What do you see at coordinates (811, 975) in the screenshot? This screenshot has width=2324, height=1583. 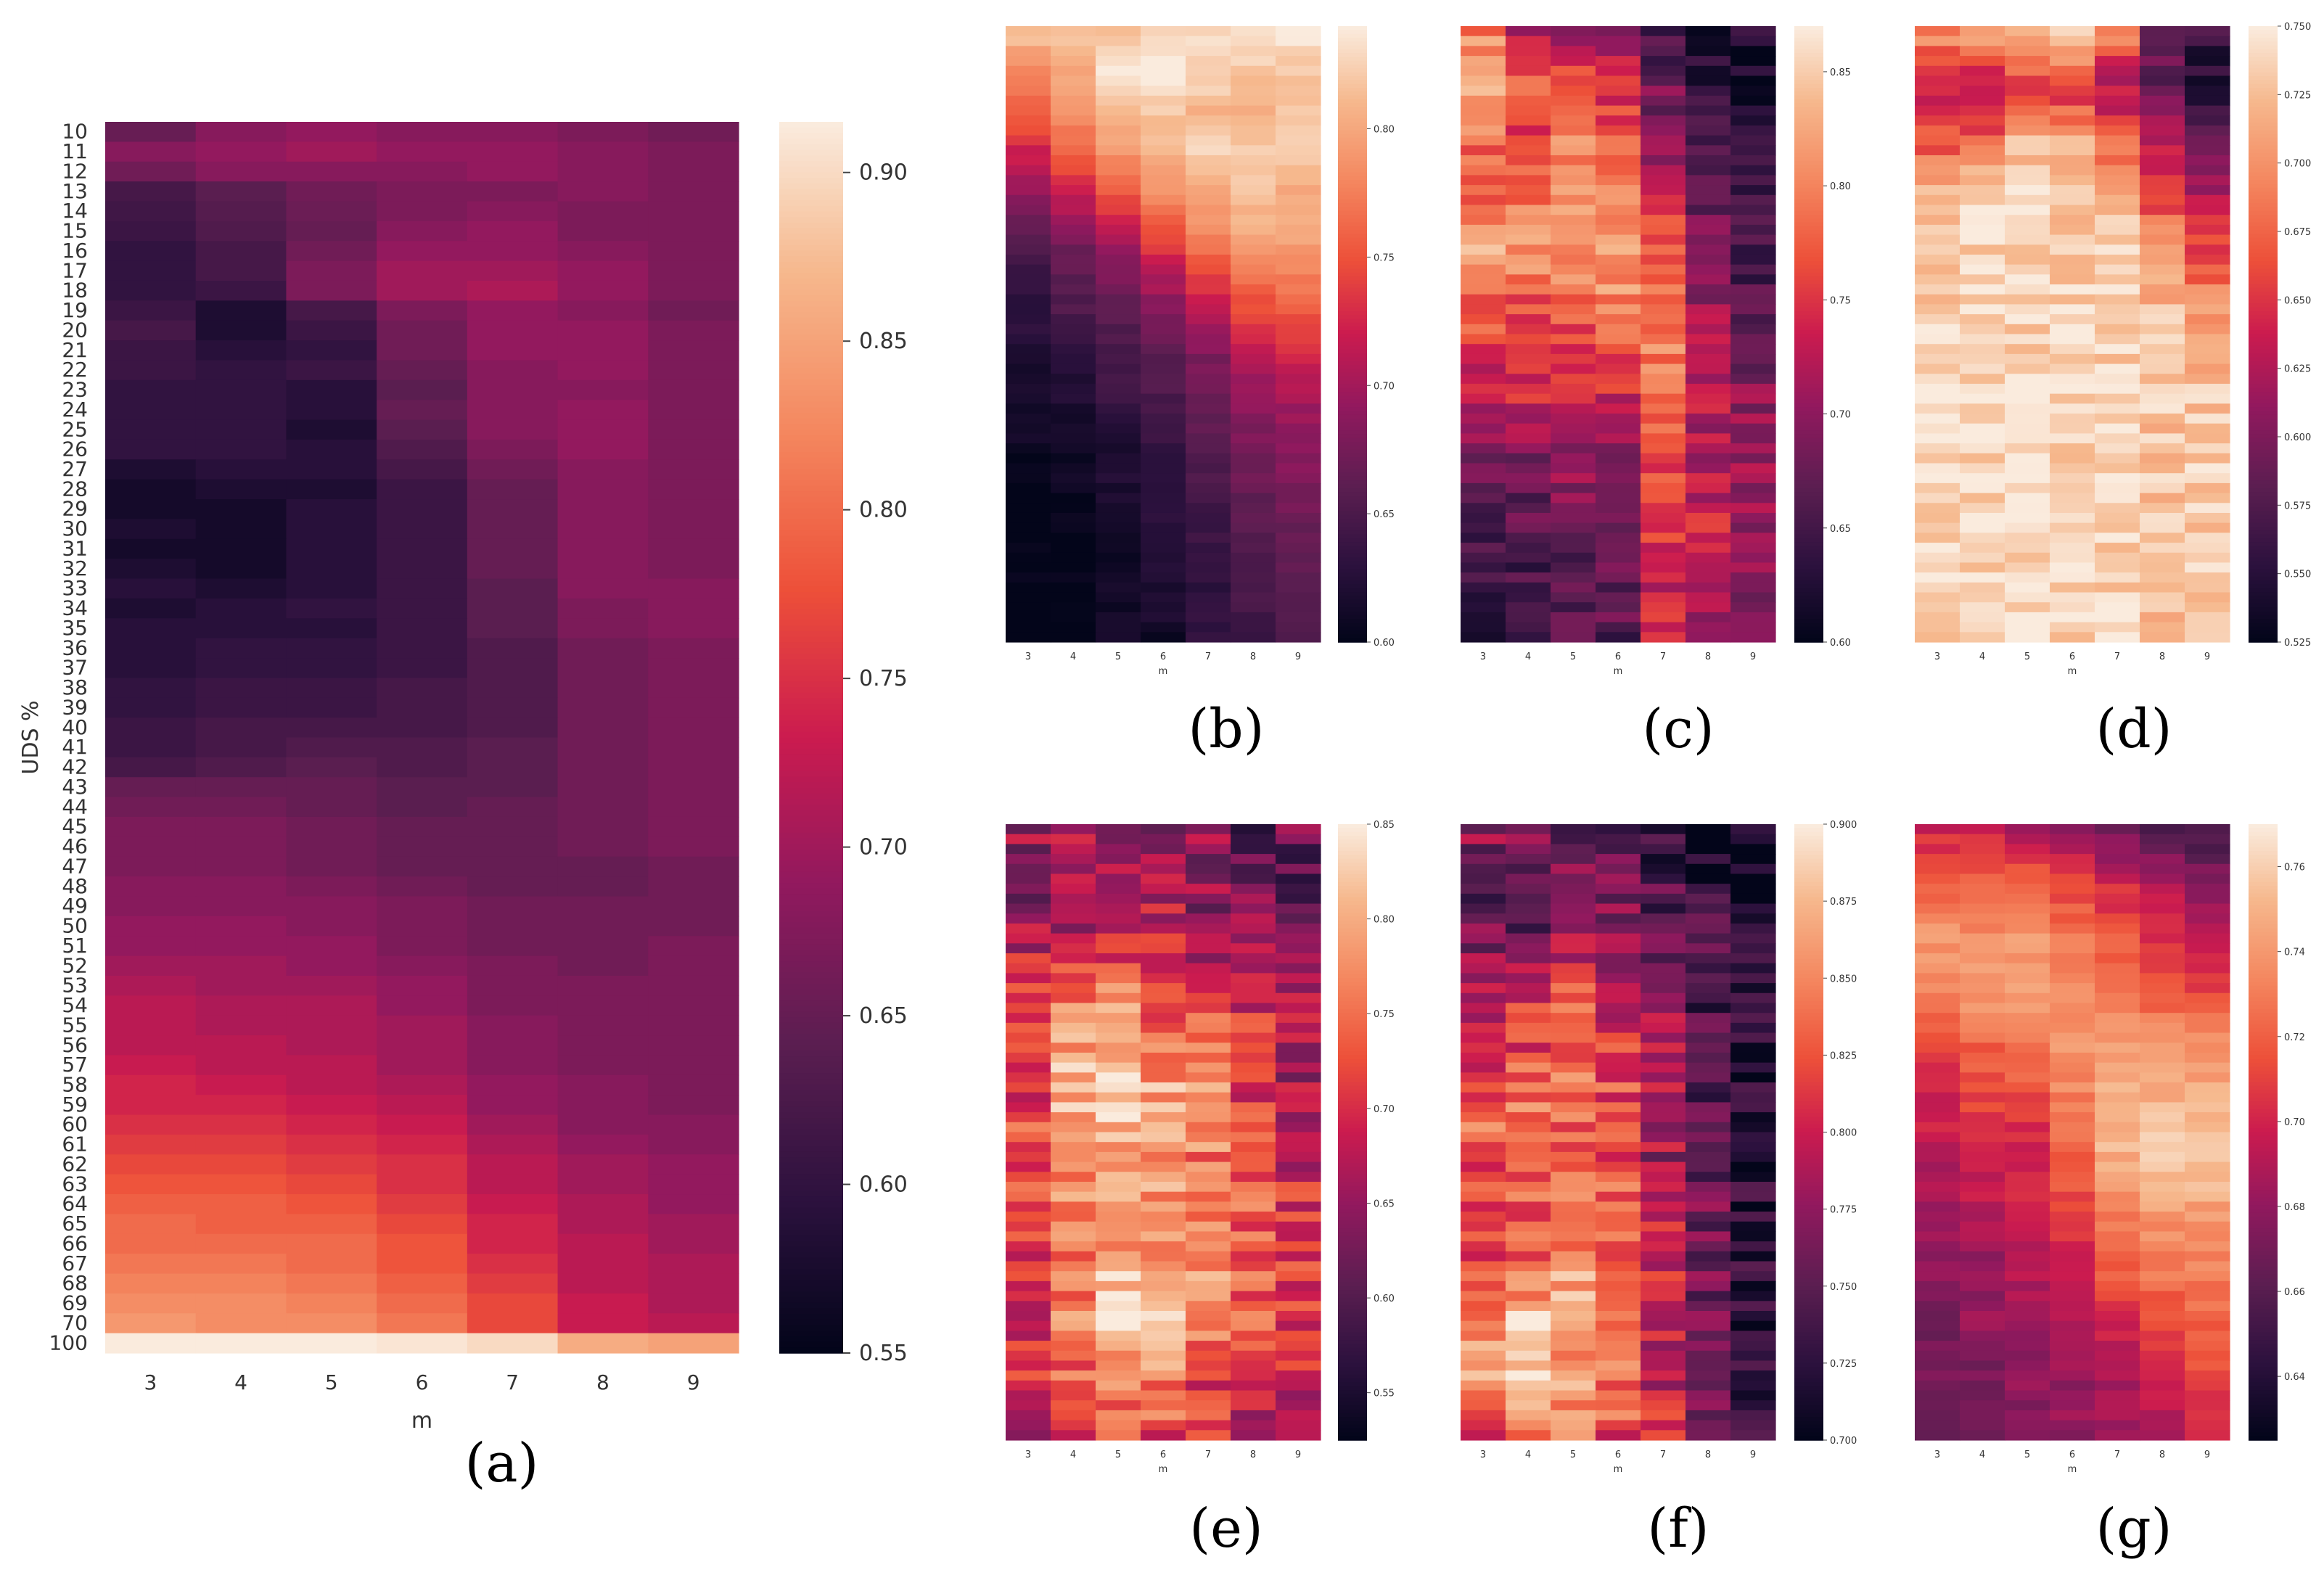 I see `colorbar-a-segment` at bounding box center [811, 975].